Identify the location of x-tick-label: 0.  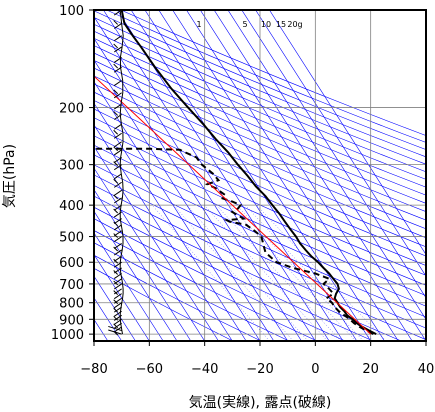
(315, 369).